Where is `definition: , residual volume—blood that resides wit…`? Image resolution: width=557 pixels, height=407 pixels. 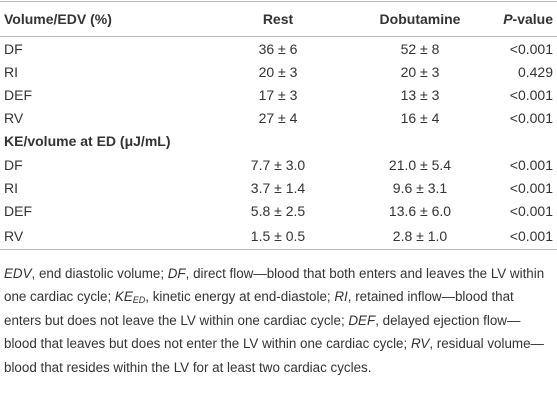 definition: , residual volume—blood that resides wit… is located at coordinates (274, 355).